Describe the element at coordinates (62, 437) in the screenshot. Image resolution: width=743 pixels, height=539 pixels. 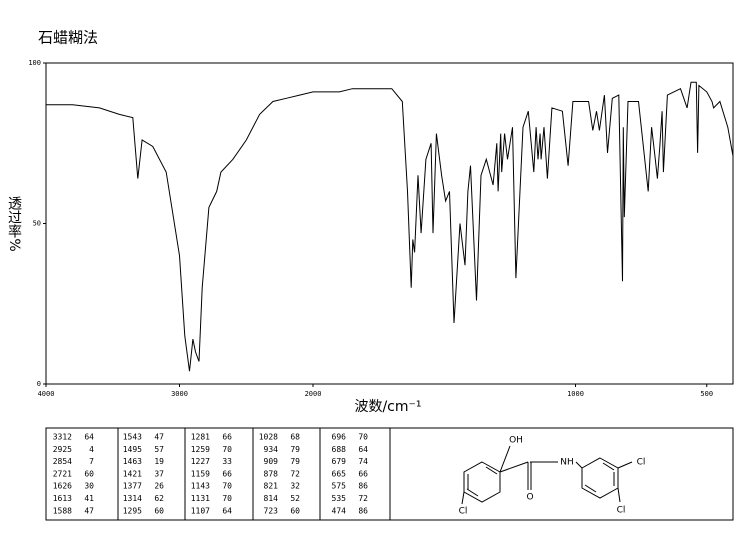
I see `peak-wavenumber: 3312` at that location.